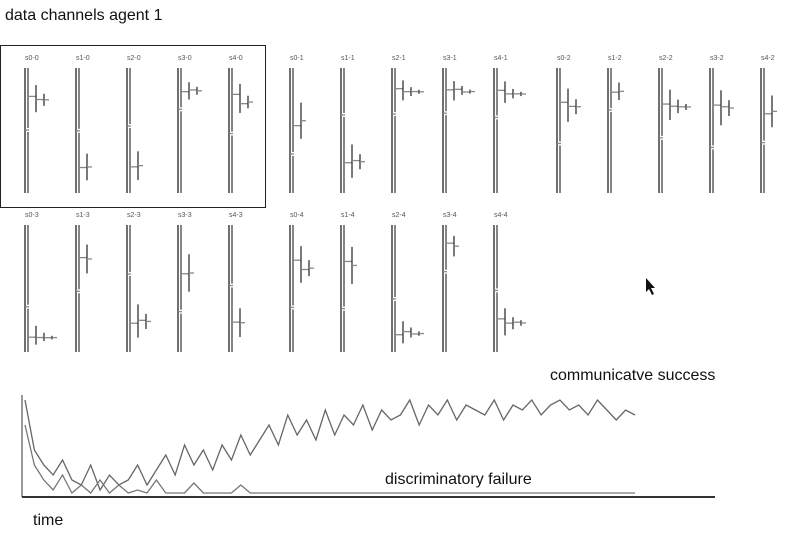  What do you see at coordinates (84, 15) in the screenshot?
I see `title: data channels agent 1` at bounding box center [84, 15].